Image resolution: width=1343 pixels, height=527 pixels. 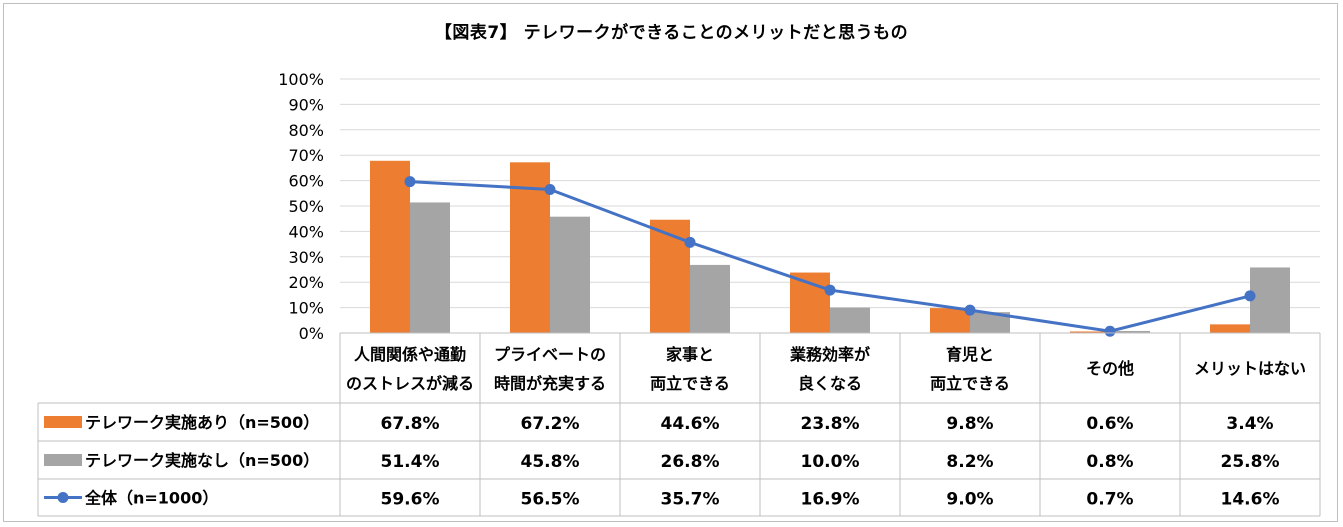 I want to click on category-label: 良くなる, so click(x=830, y=383).